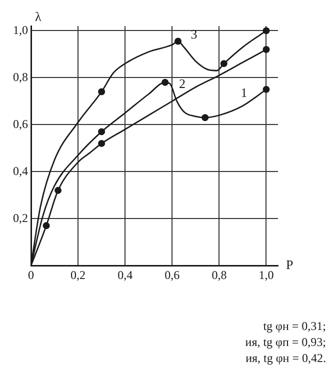  What do you see at coordinates (20, 171) in the screenshot?
I see `y-tick-label: 0,4` at bounding box center [20, 171].